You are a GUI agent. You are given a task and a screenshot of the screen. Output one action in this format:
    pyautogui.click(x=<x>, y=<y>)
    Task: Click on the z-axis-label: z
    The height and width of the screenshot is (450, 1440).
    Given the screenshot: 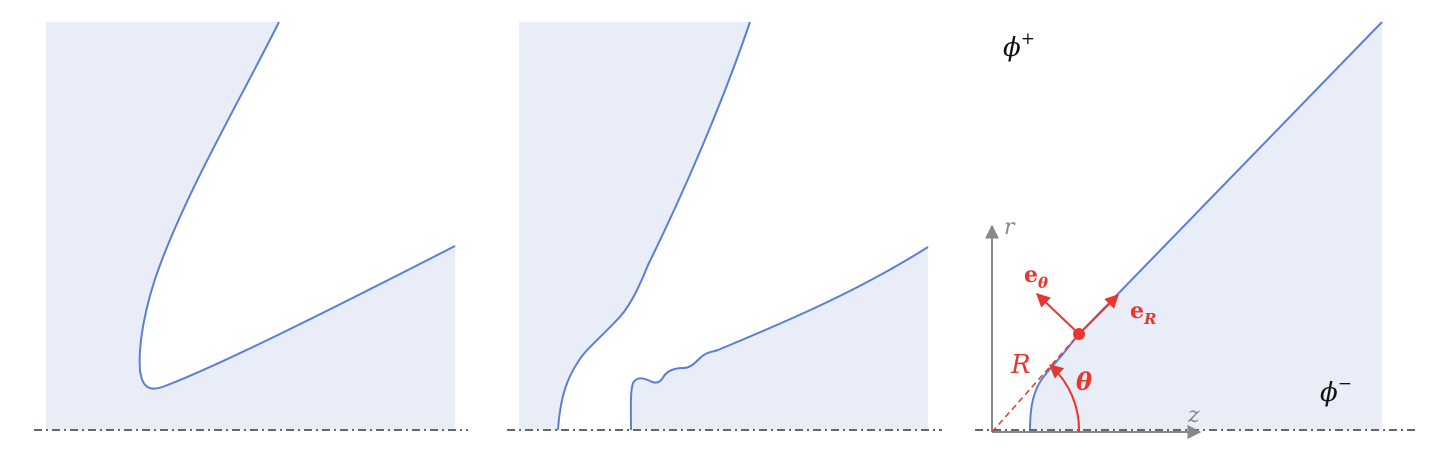 What is the action you would take?
    pyautogui.click(x=1193, y=415)
    